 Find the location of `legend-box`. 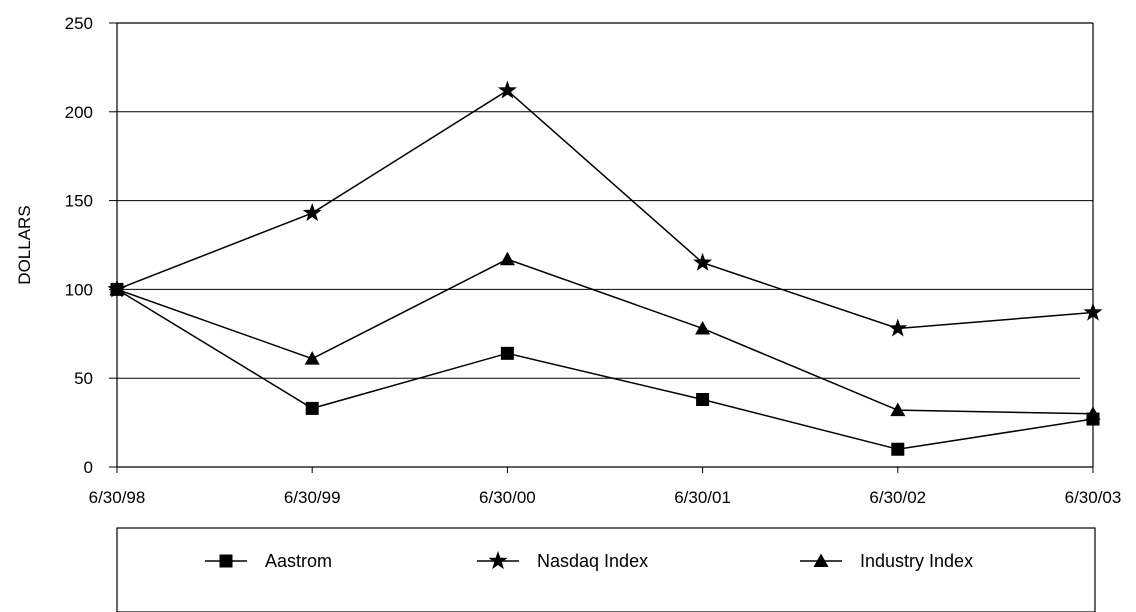

legend-box is located at coordinates (606, 569).